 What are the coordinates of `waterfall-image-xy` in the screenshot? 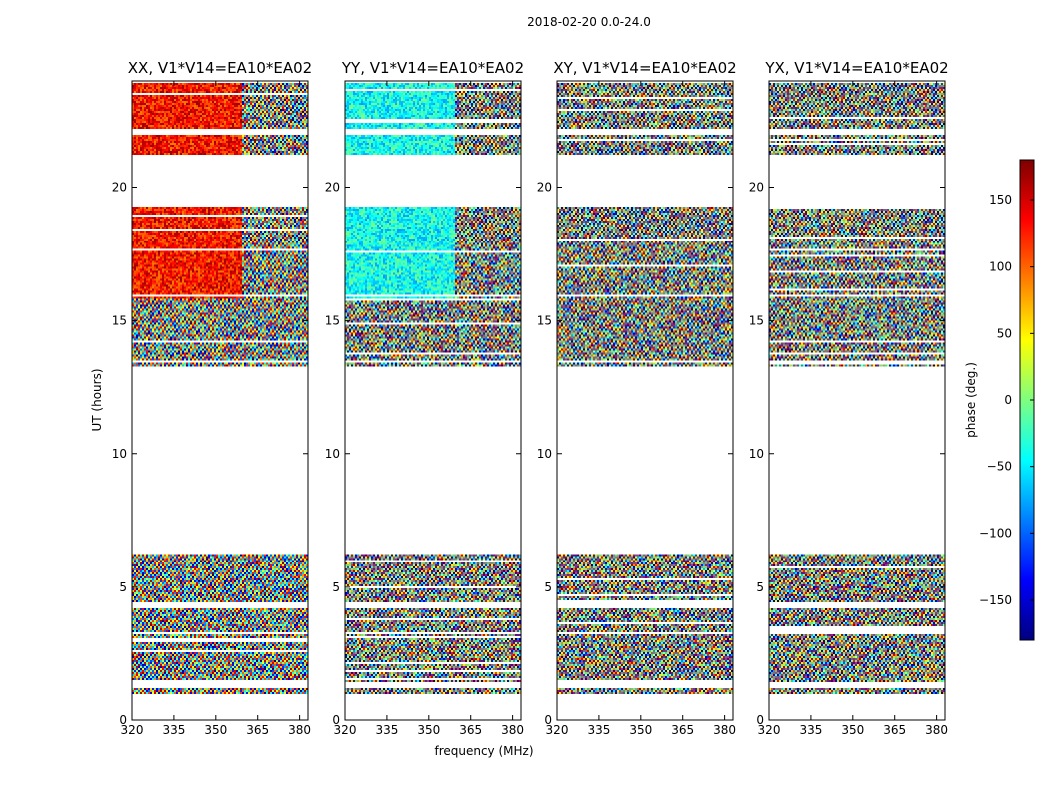 It's located at (645, 400).